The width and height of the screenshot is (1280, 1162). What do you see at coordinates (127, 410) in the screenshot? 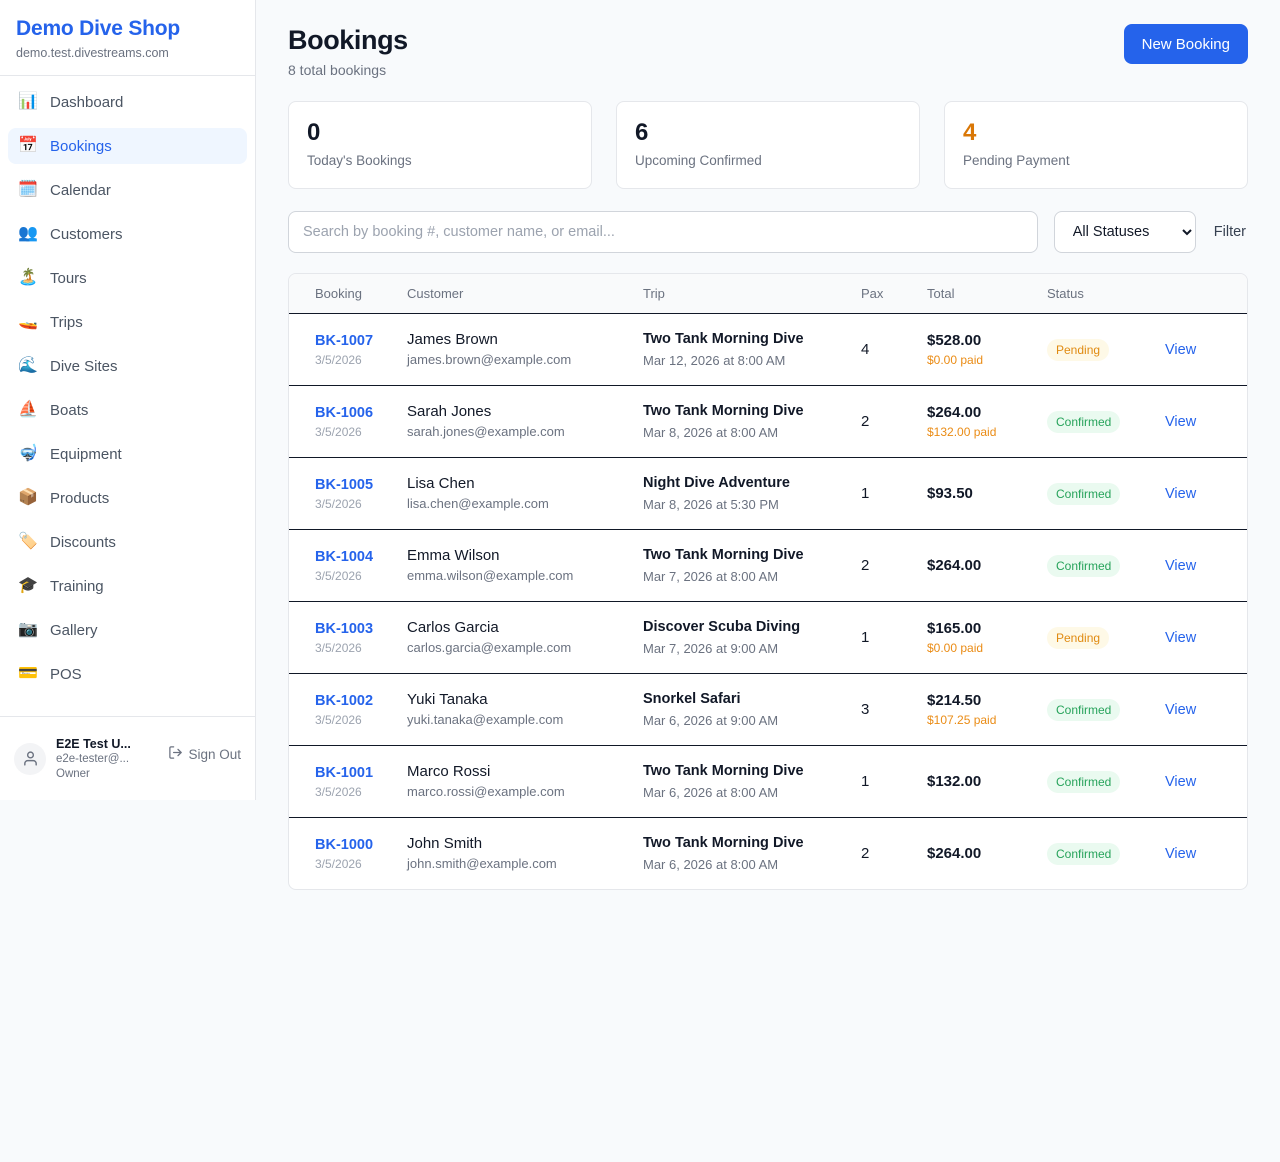
I see `sidebar-item-boats: ⛵ Boats` at bounding box center [127, 410].